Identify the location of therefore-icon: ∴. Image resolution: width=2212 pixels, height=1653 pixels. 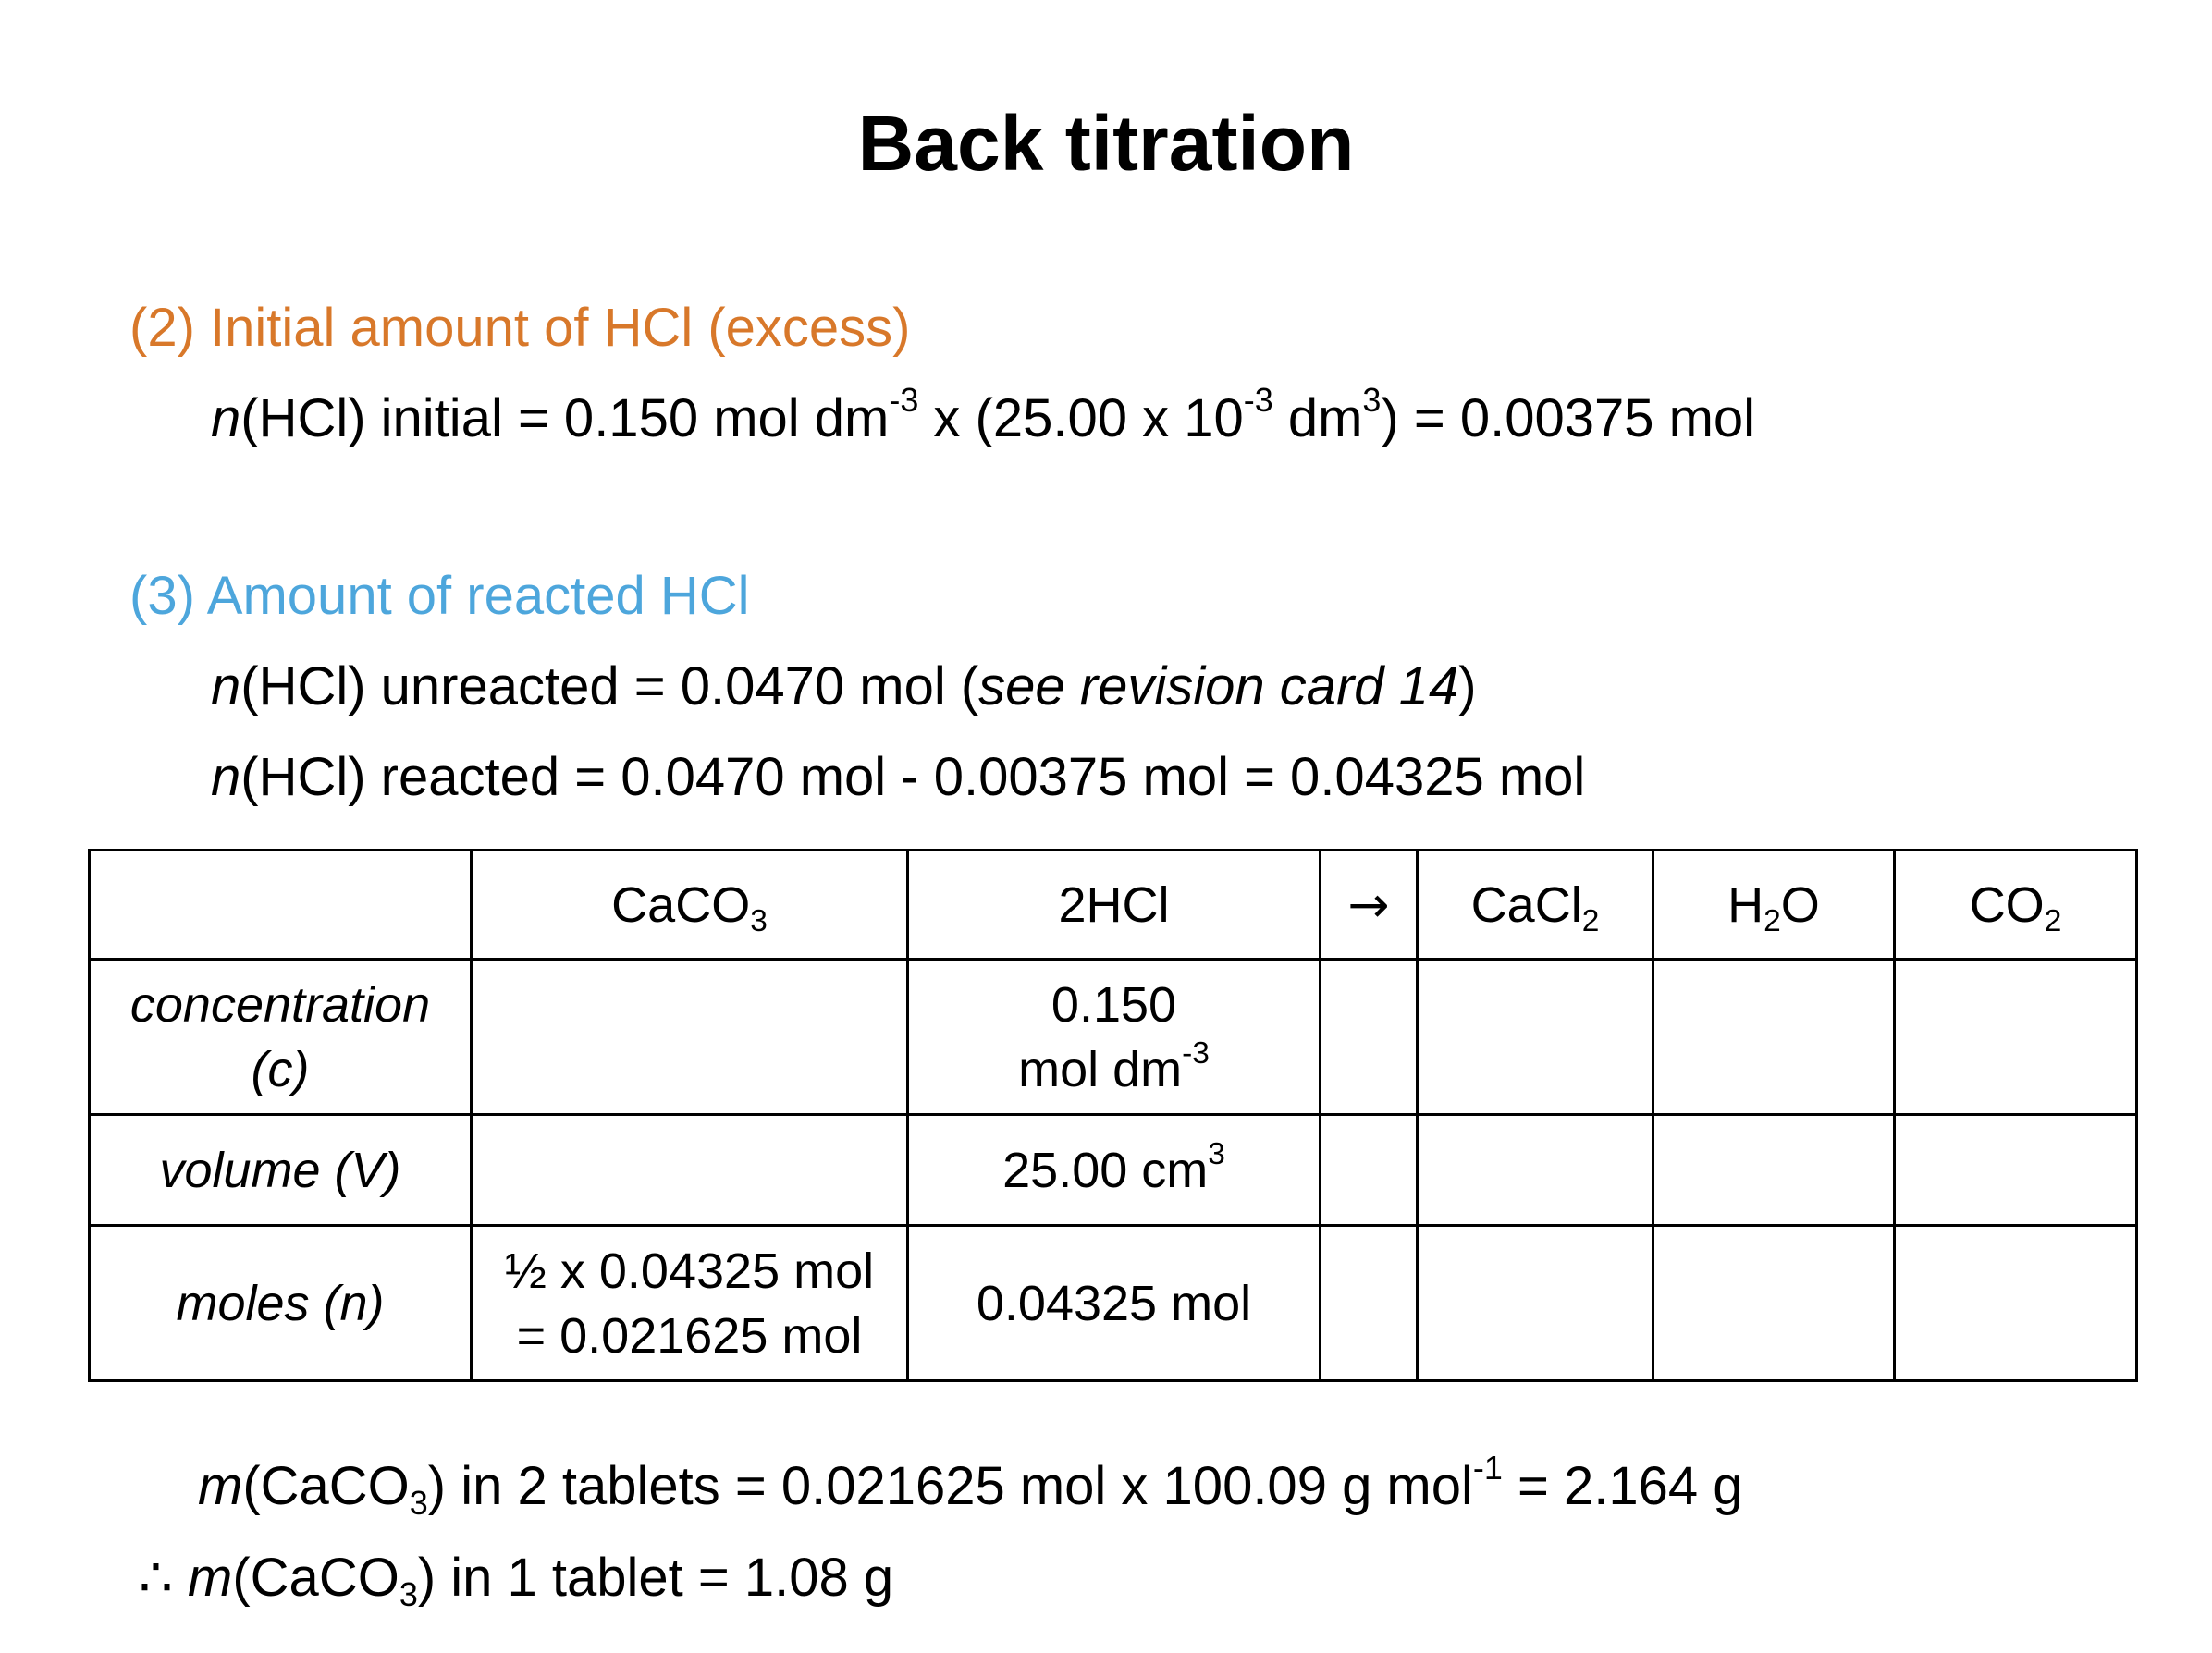
(156, 1577).